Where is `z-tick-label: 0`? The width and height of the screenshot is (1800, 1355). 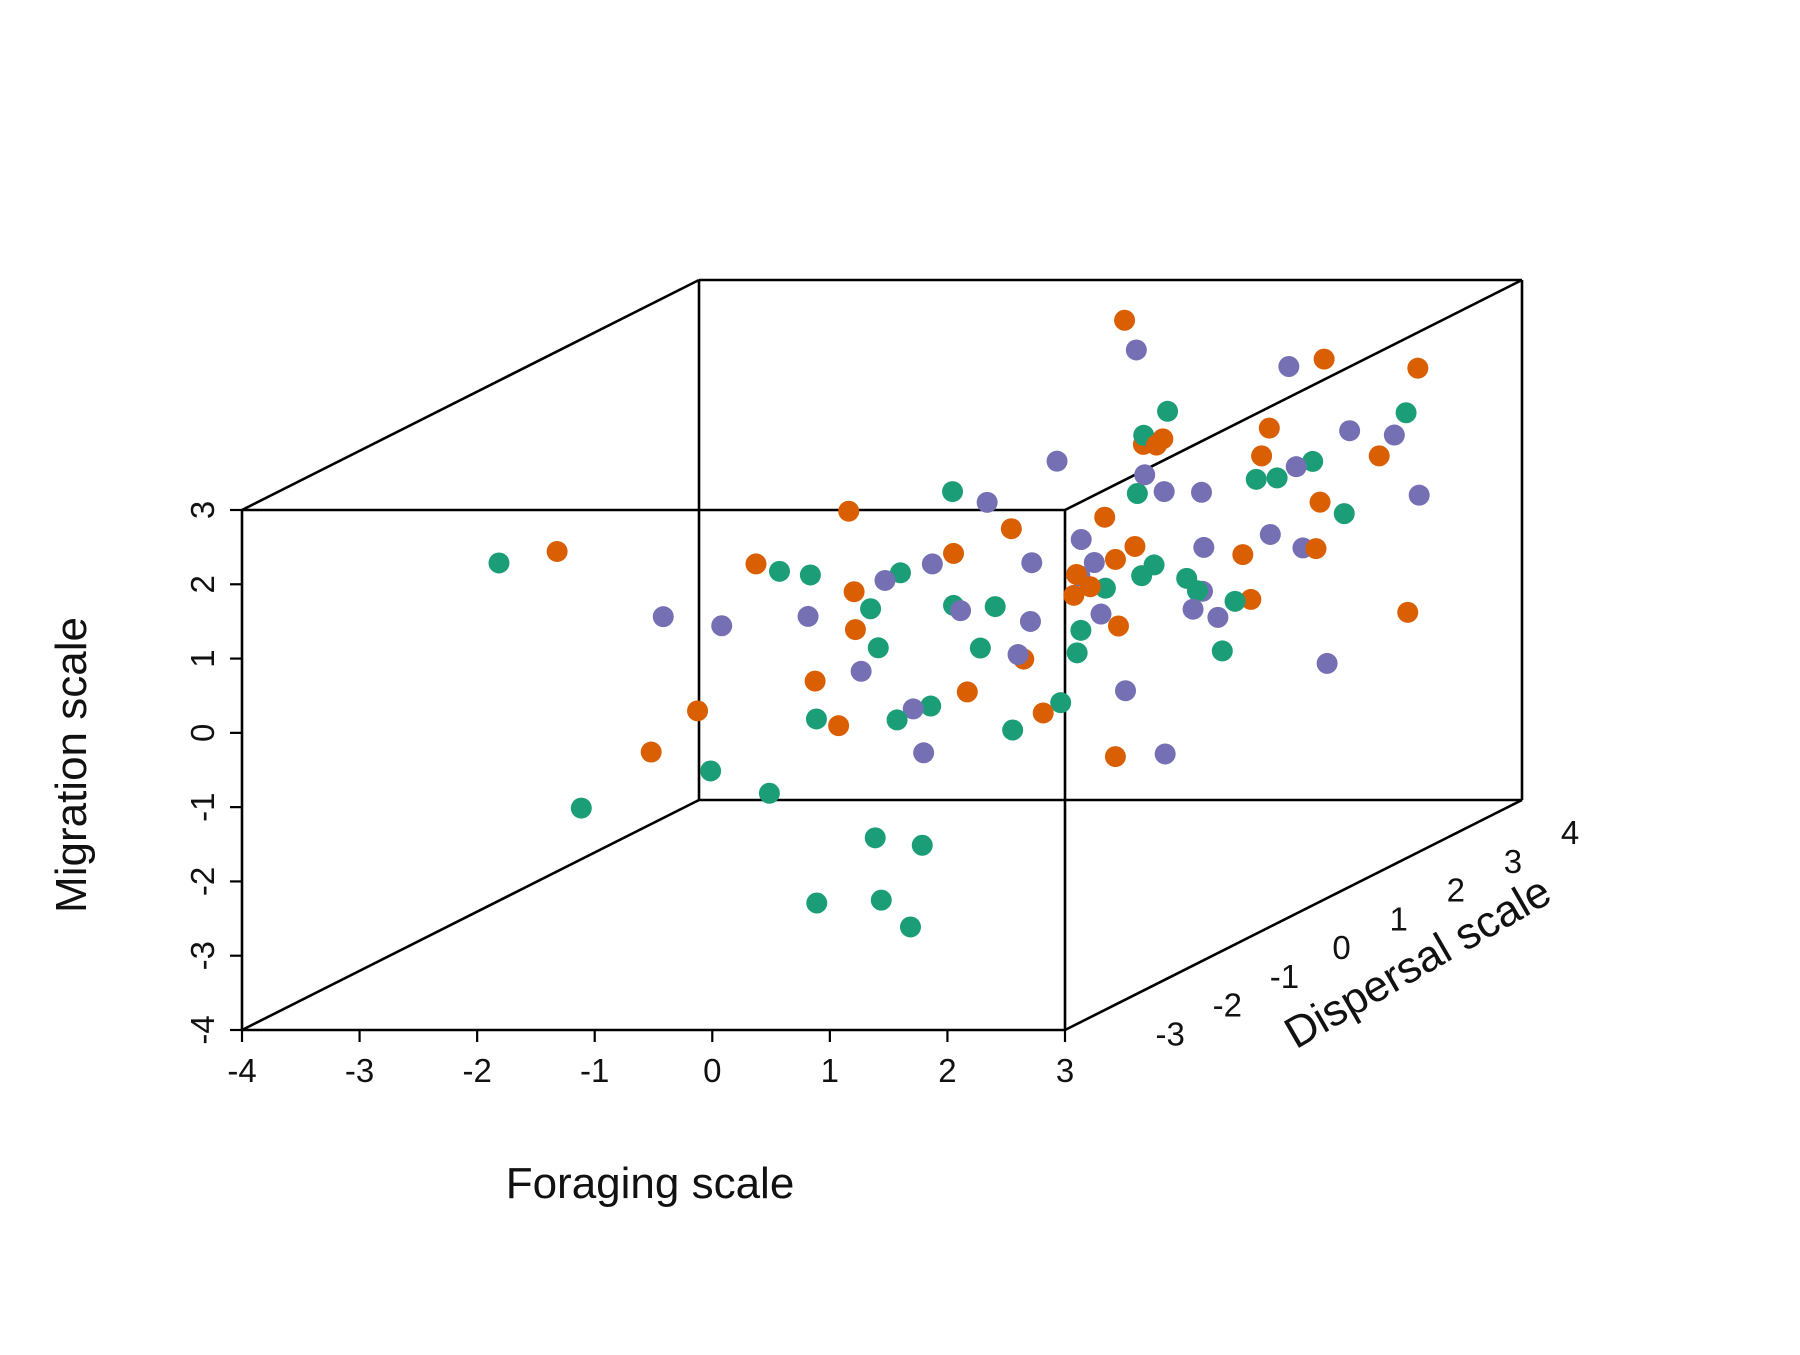
z-tick-label: 0 is located at coordinates (202, 733).